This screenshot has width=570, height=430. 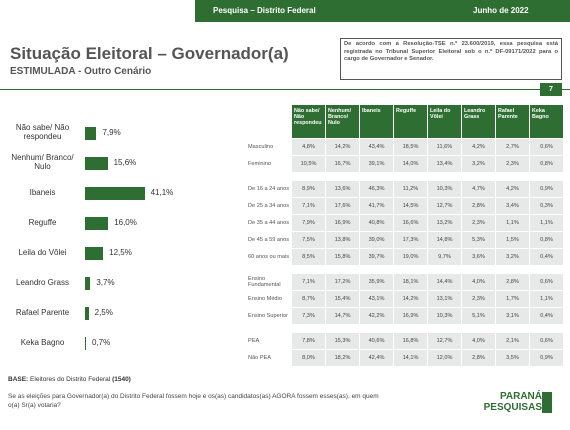 I want to click on category-label: Leandro Grass, so click(x=42, y=282).